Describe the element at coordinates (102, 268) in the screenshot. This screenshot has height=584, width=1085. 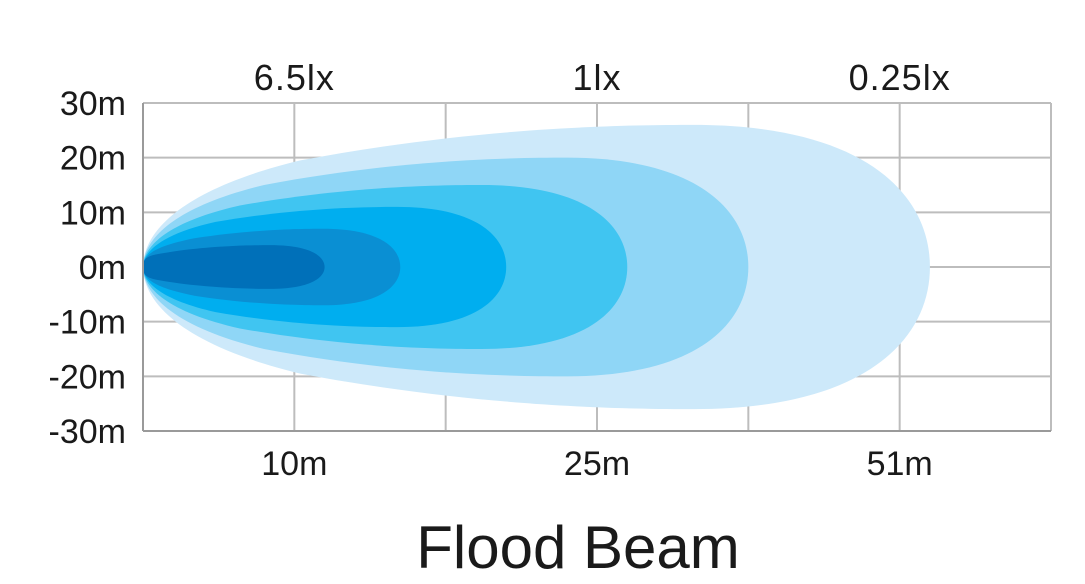
I see `y-tick-label: 0m` at that location.